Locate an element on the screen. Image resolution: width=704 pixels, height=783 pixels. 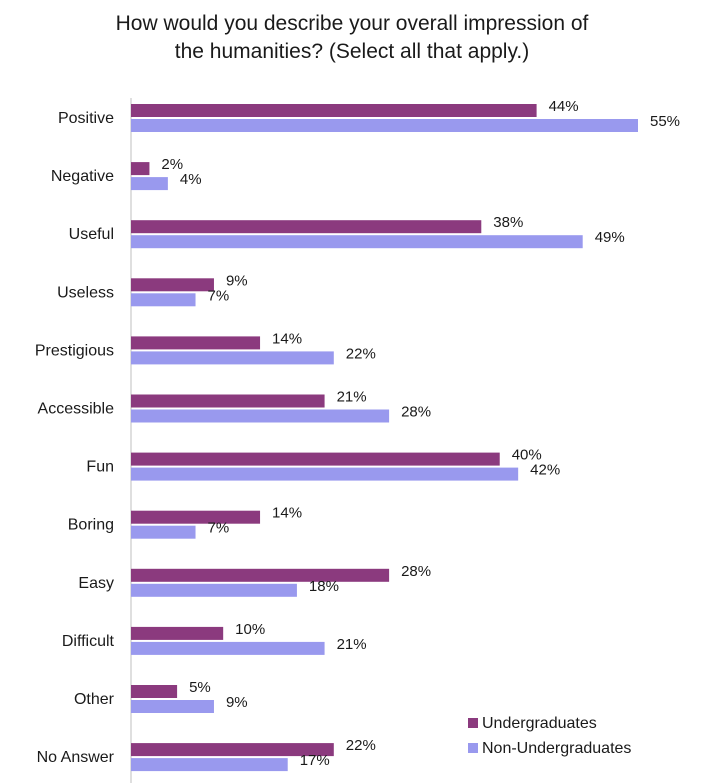
bar-undergraduates-boring is located at coordinates (196, 517).